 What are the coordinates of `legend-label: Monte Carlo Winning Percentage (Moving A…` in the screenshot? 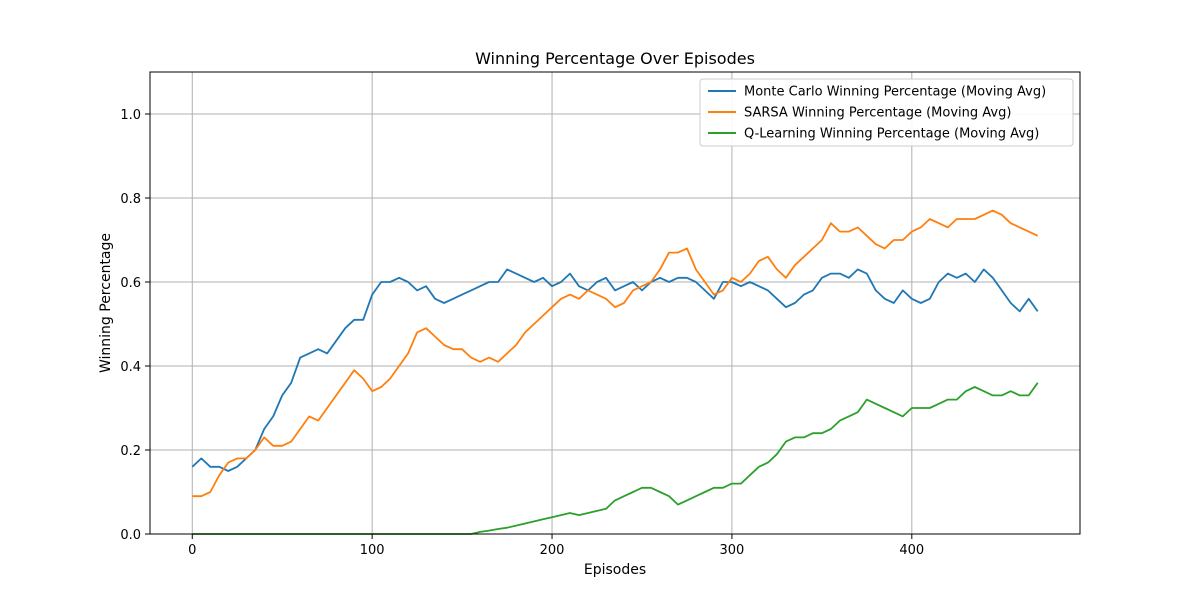 It's located at (895, 92).